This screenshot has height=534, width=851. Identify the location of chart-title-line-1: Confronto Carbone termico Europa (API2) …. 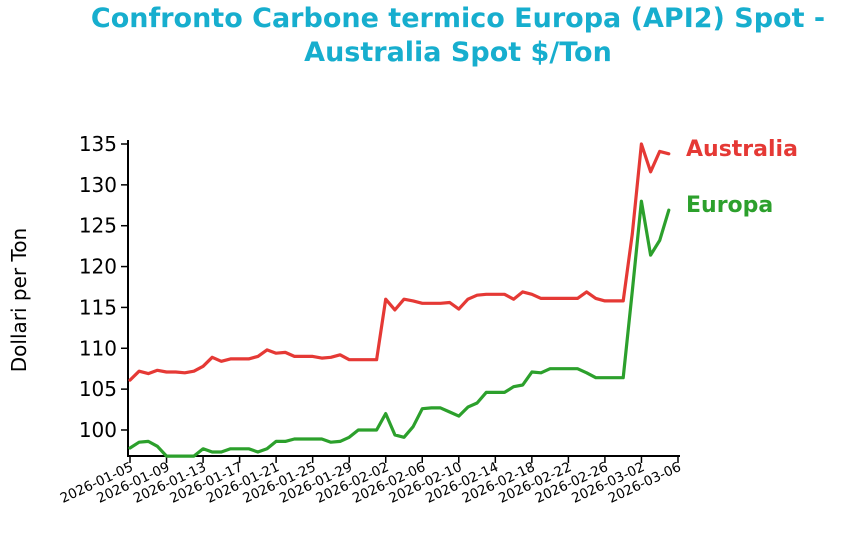
(458, 18).